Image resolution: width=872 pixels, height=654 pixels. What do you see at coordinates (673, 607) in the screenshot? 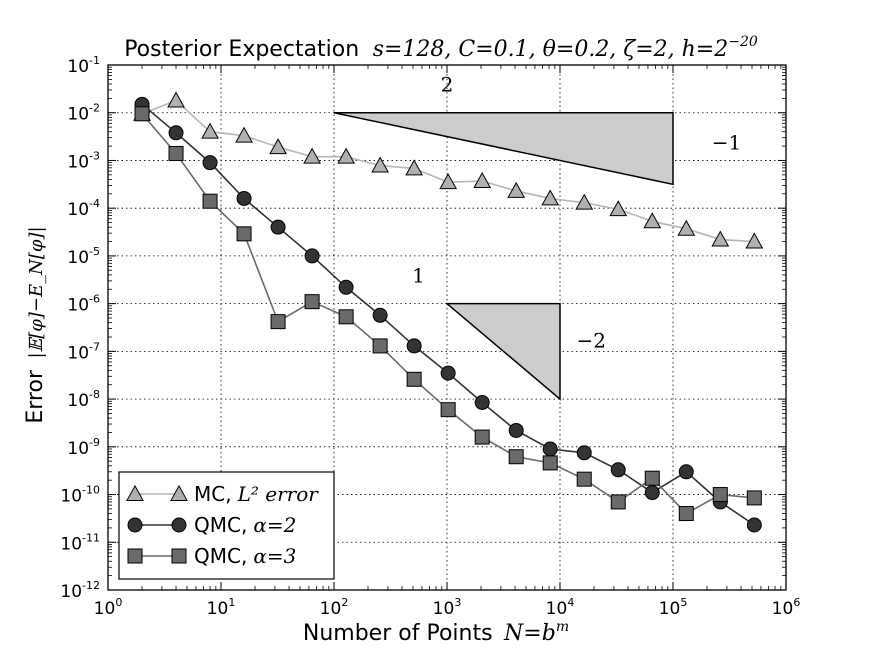
I see `x-tick-label: 10⁵` at bounding box center [673, 607].